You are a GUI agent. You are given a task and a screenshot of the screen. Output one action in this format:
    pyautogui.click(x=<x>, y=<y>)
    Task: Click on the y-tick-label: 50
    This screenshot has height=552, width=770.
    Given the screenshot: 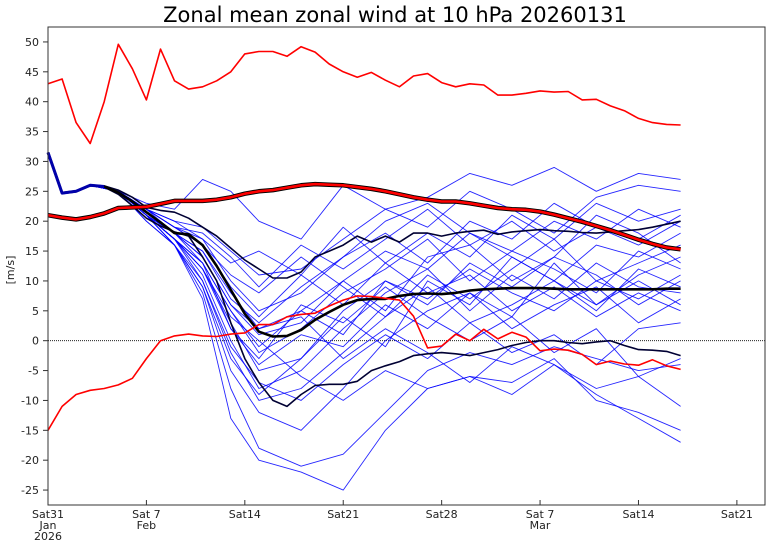 What is the action you would take?
    pyautogui.click(x=32, y=42)
    